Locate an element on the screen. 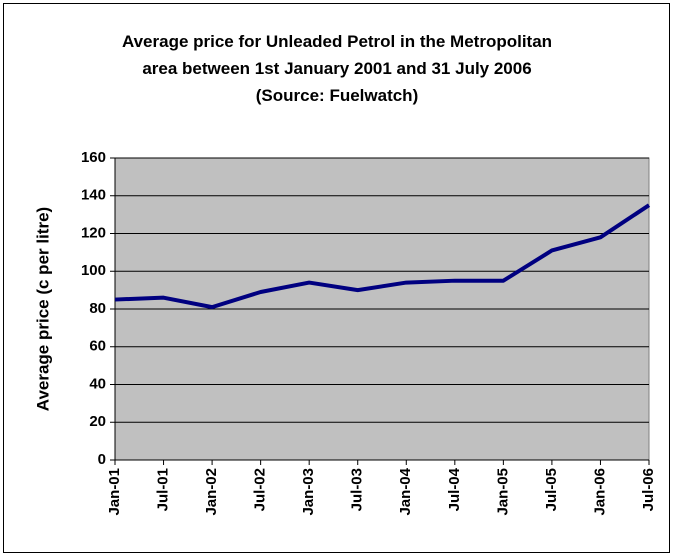 The height and width of the screenshot is (557, 674). y-tick-label: 20 is located at coordinates (97, 421).